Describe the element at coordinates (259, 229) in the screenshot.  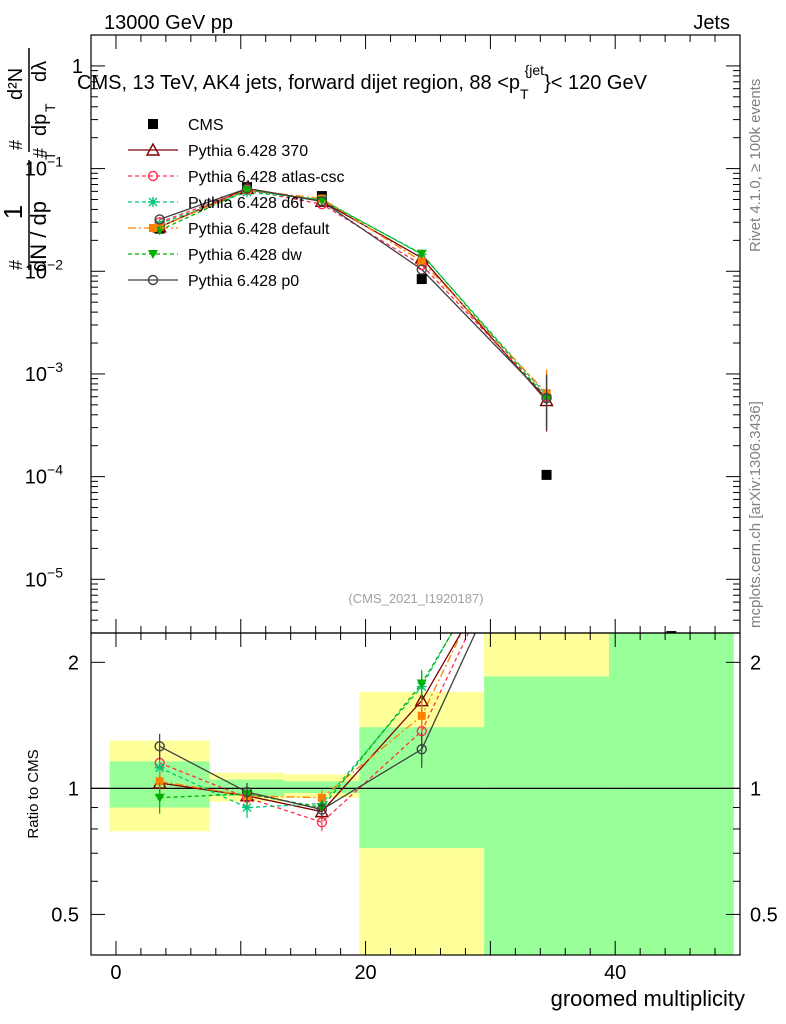
I see `legend-label-4: Pythia 6.428 default` at that location.